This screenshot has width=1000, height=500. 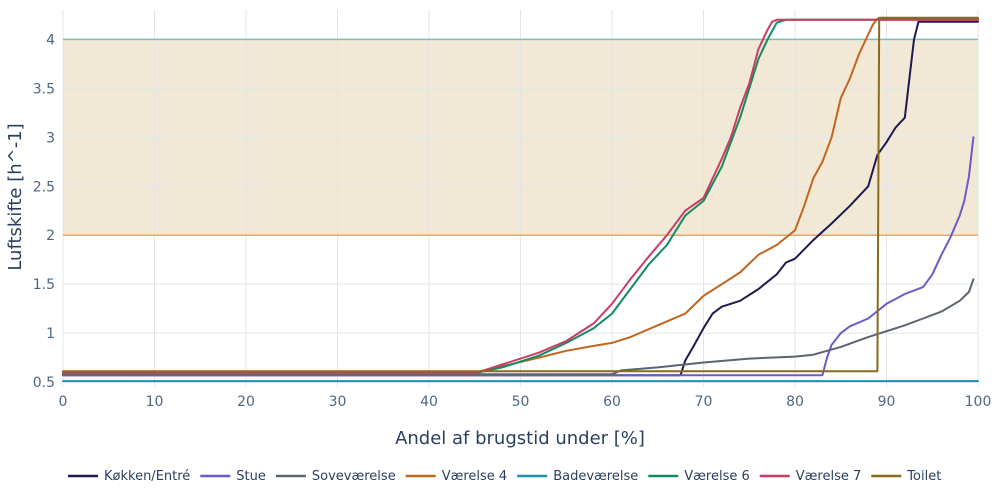 I want to click on x-tick-label: 20, so click(x=246, y=402).